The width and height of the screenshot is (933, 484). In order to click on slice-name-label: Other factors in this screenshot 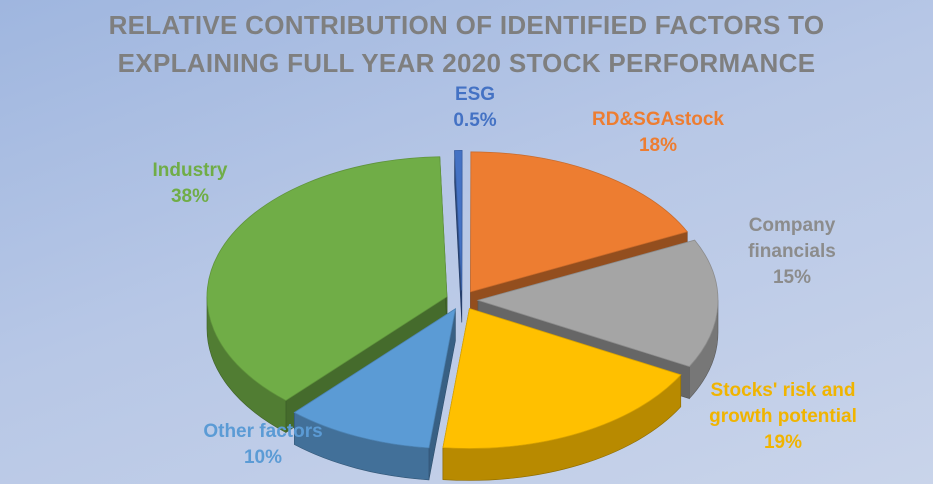, I will do `click(262, 431)`.